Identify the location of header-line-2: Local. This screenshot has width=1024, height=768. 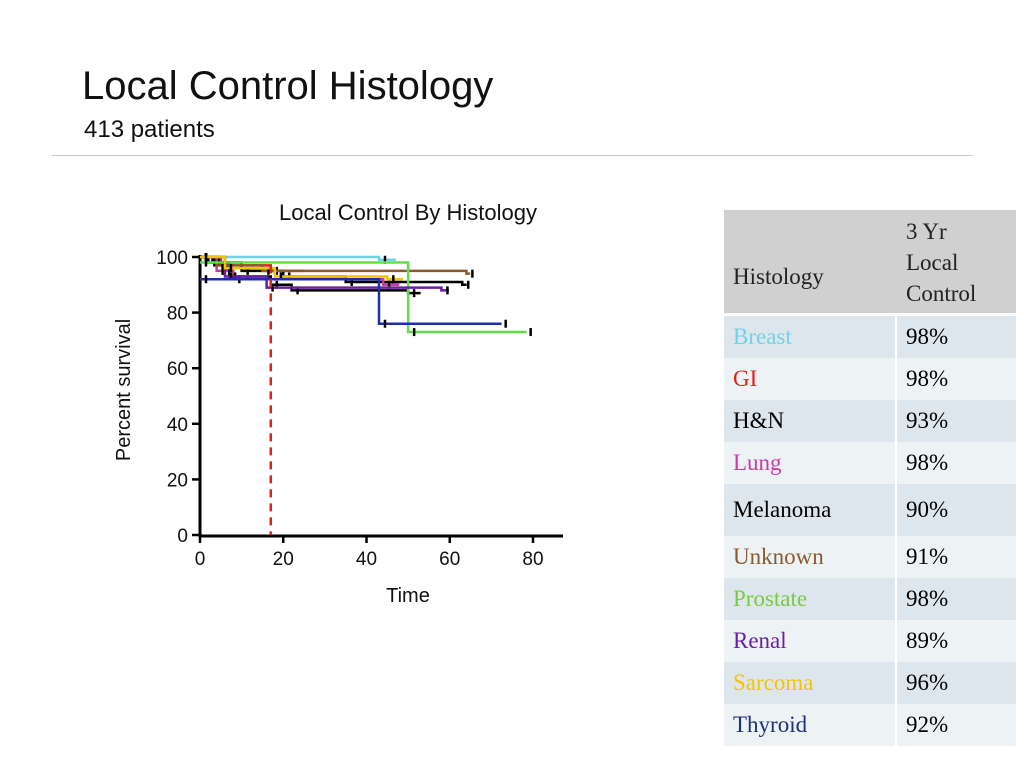
(932, 262).